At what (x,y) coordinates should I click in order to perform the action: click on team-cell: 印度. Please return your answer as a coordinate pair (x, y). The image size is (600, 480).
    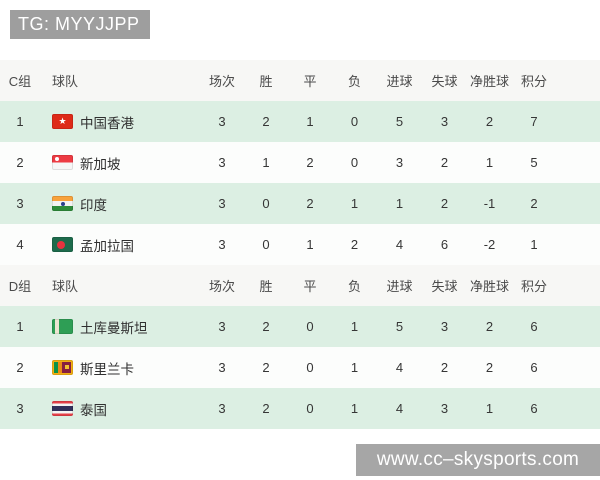
    Looking at the image, I should click on (120, 203).